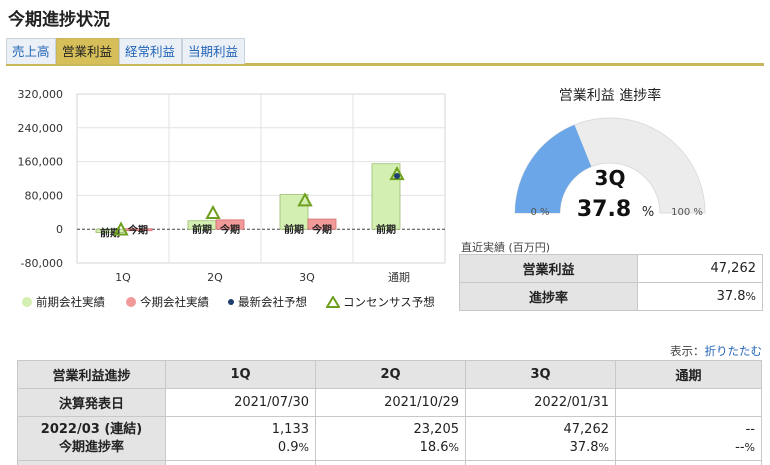  I want to click on legend-item-prev: 前期会社実績, so click(63, 302).